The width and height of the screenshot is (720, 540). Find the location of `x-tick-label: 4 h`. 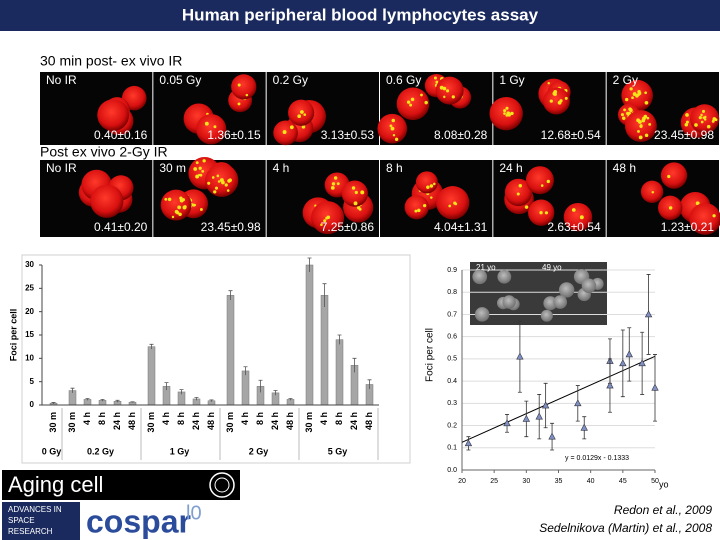

x-tick-label: 4 h is located at coordinates (245, 418).